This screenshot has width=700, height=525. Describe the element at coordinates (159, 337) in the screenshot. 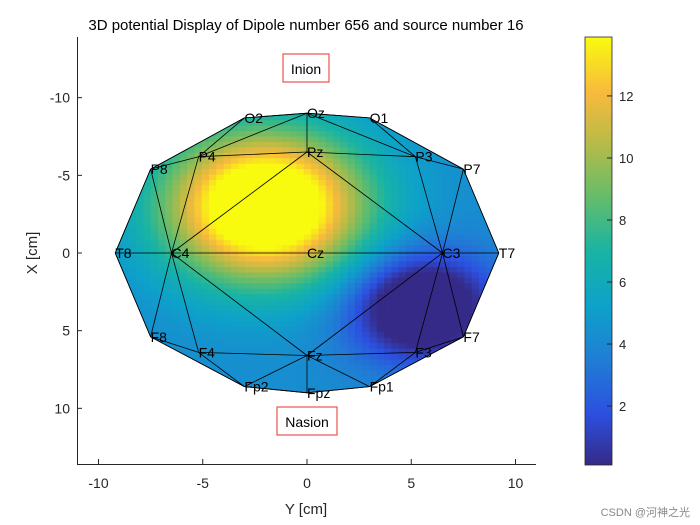

I see `electrode-label-f8: F8` at that location.